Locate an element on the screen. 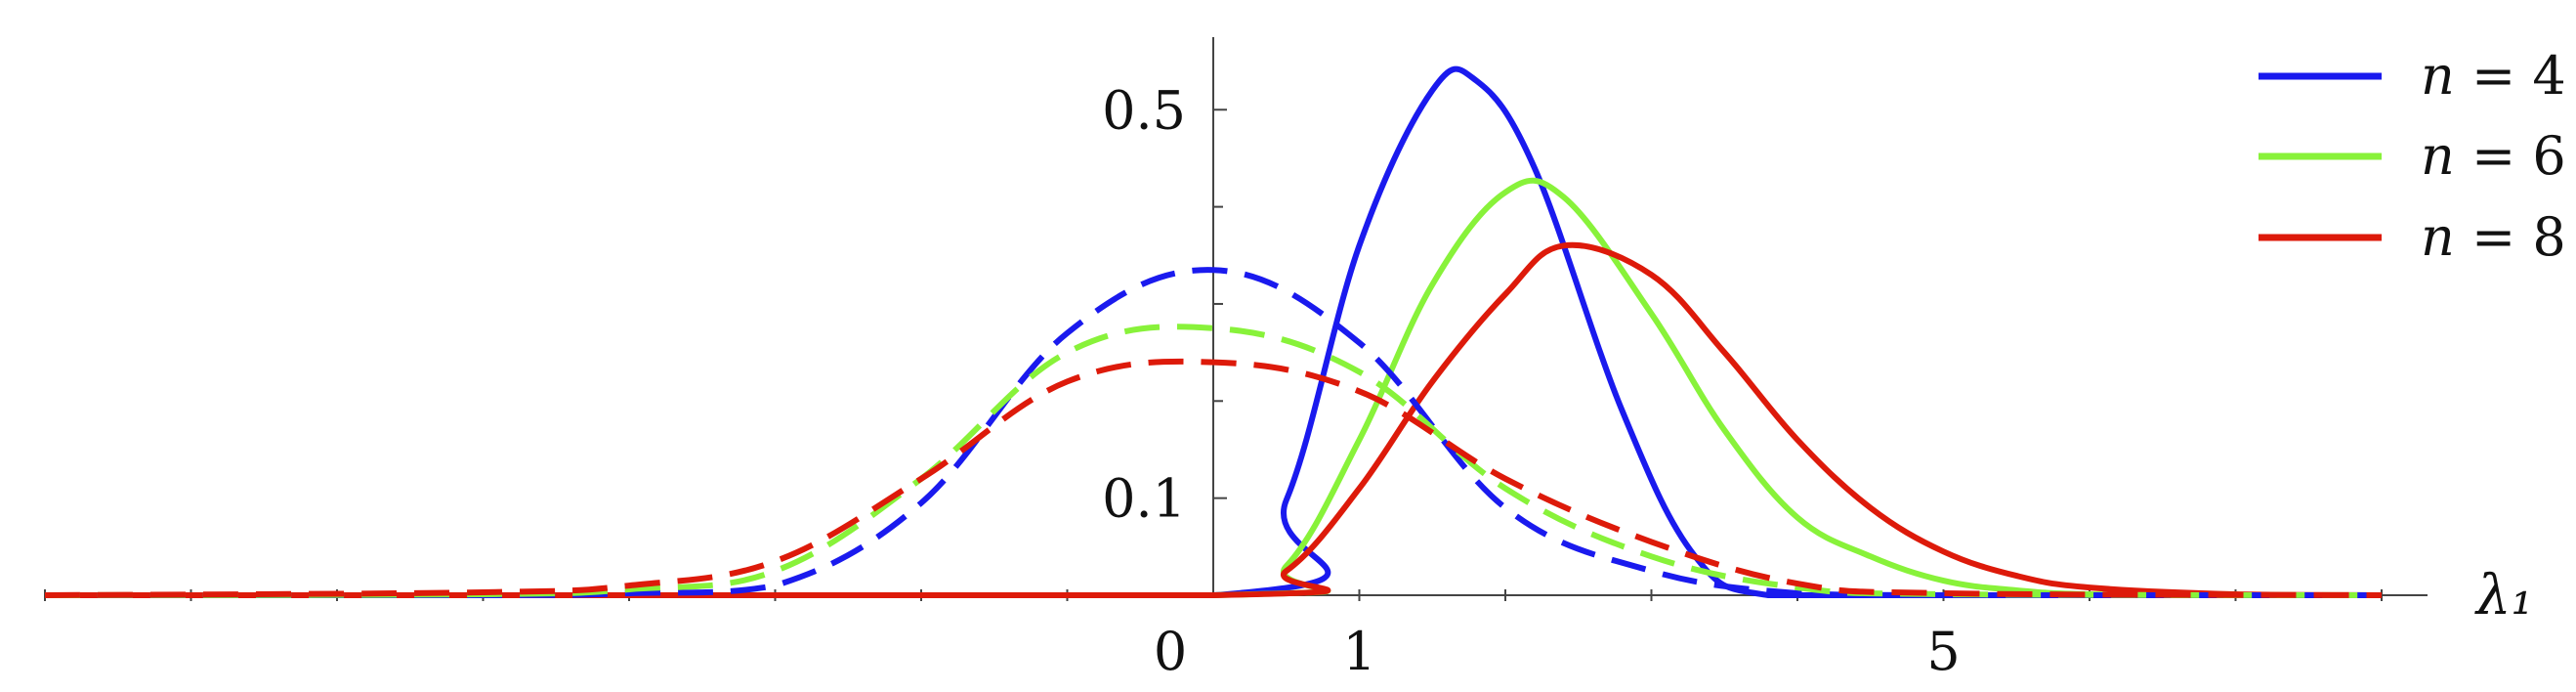 The width and height of the screenshot is (2576, 692). legend-label: n = 6 is located at coordinates (2493, 156).